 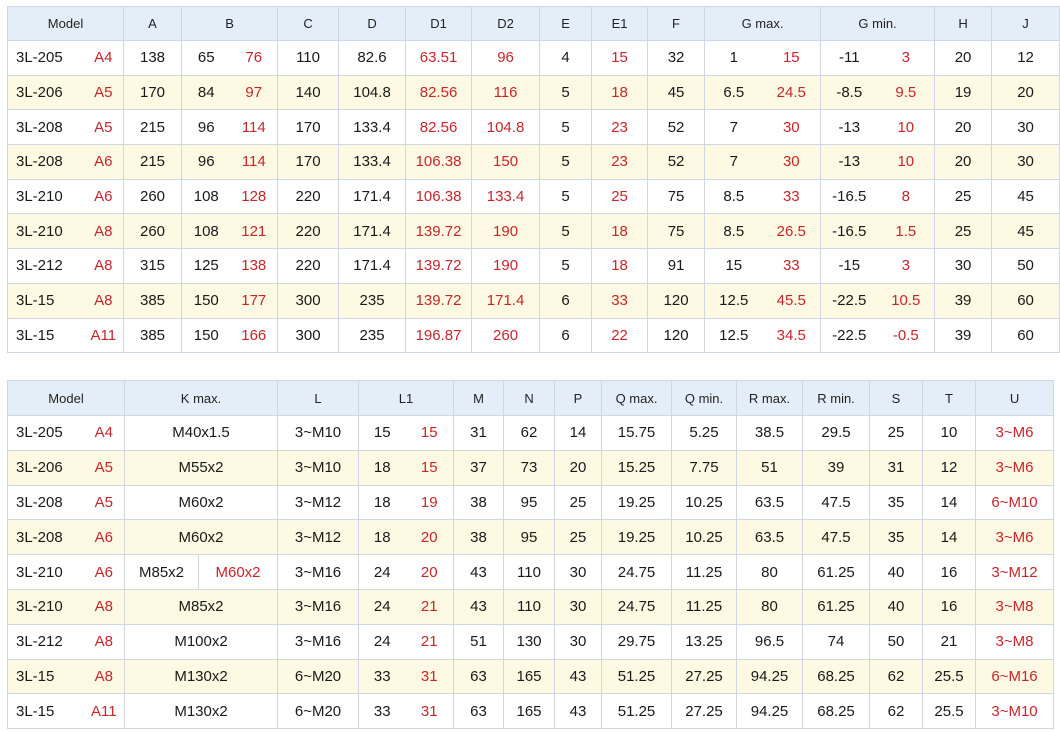 What do you see at coordinates (637, 433) in the screenshot?
I see `cell-q-max: 15.75` at bounding box center [637, 433].